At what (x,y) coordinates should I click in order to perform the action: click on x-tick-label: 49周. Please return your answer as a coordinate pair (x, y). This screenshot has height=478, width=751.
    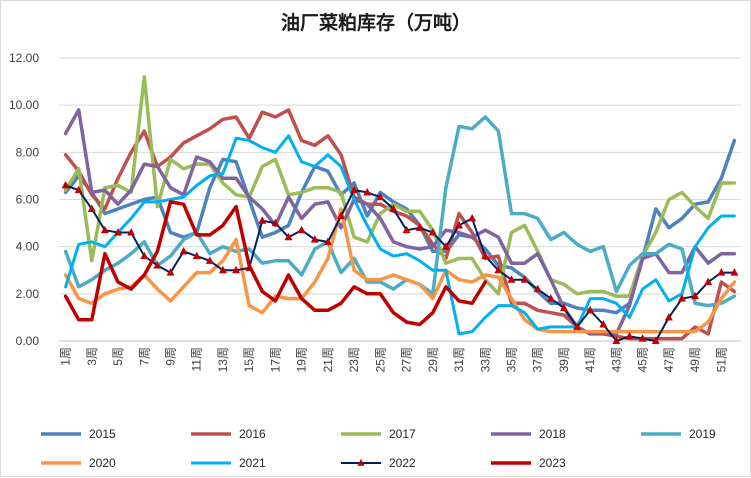
    Looking at the image, I should click on (695, 359).